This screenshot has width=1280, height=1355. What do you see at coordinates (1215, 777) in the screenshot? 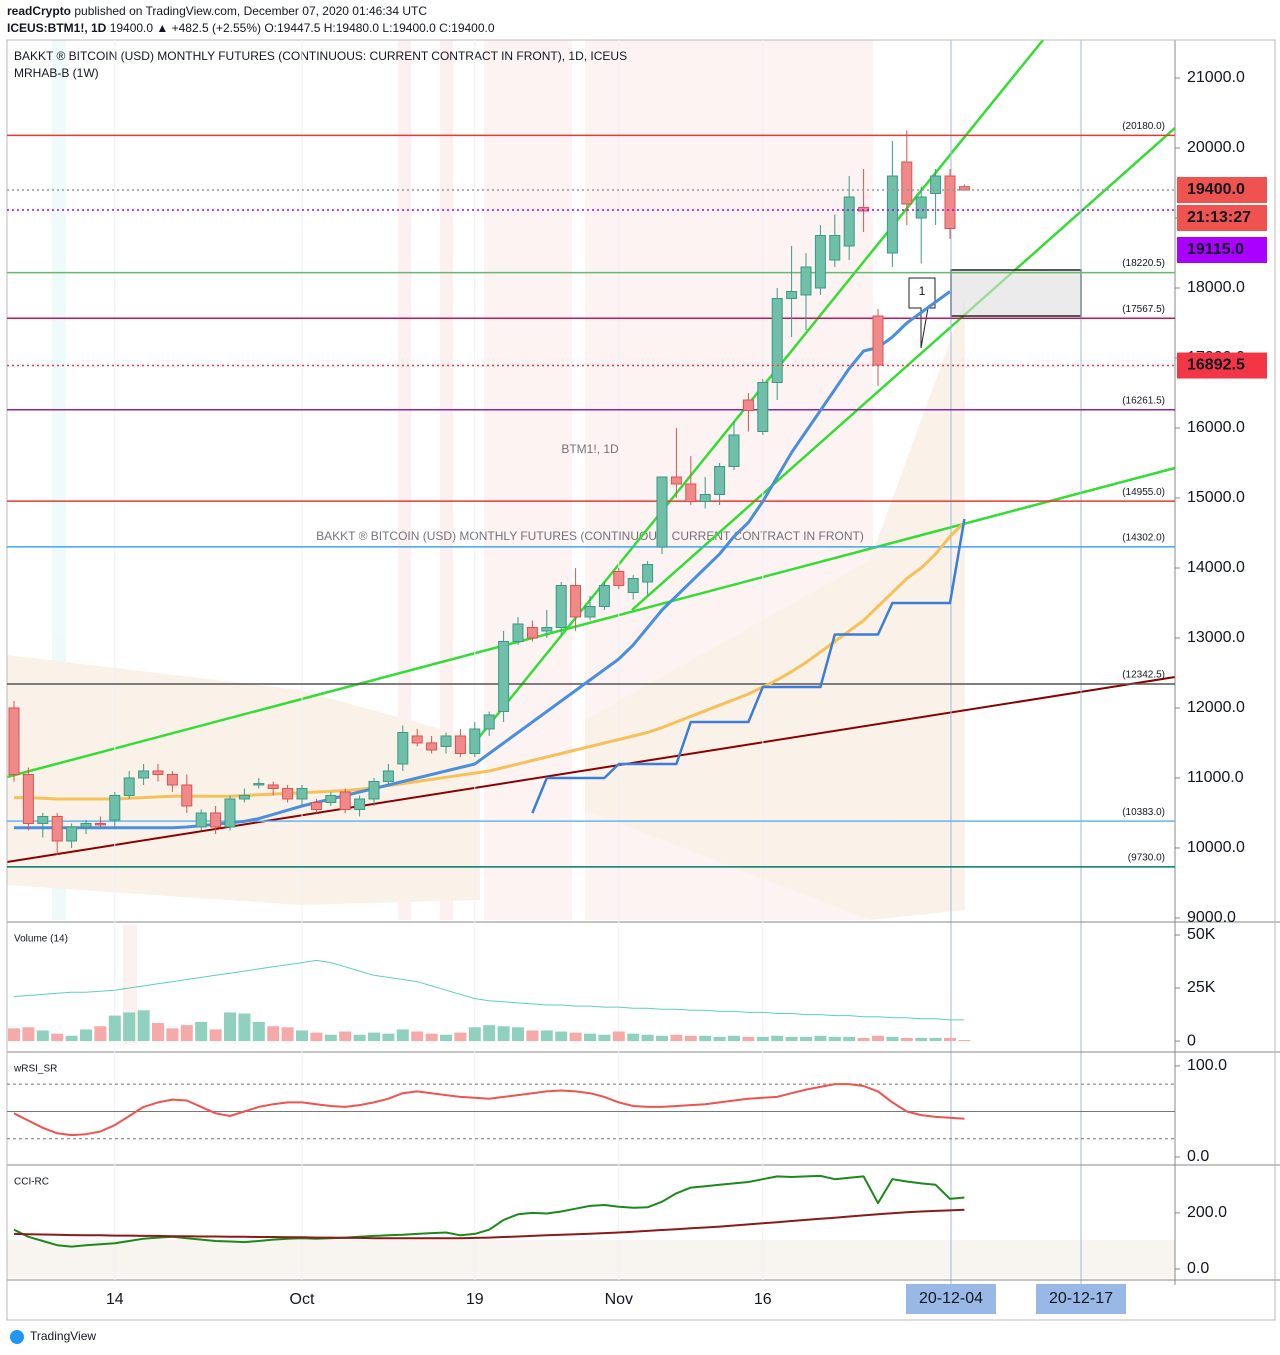
I see `y-tick-label: 11000.0` at bounding box center [1215, 777].